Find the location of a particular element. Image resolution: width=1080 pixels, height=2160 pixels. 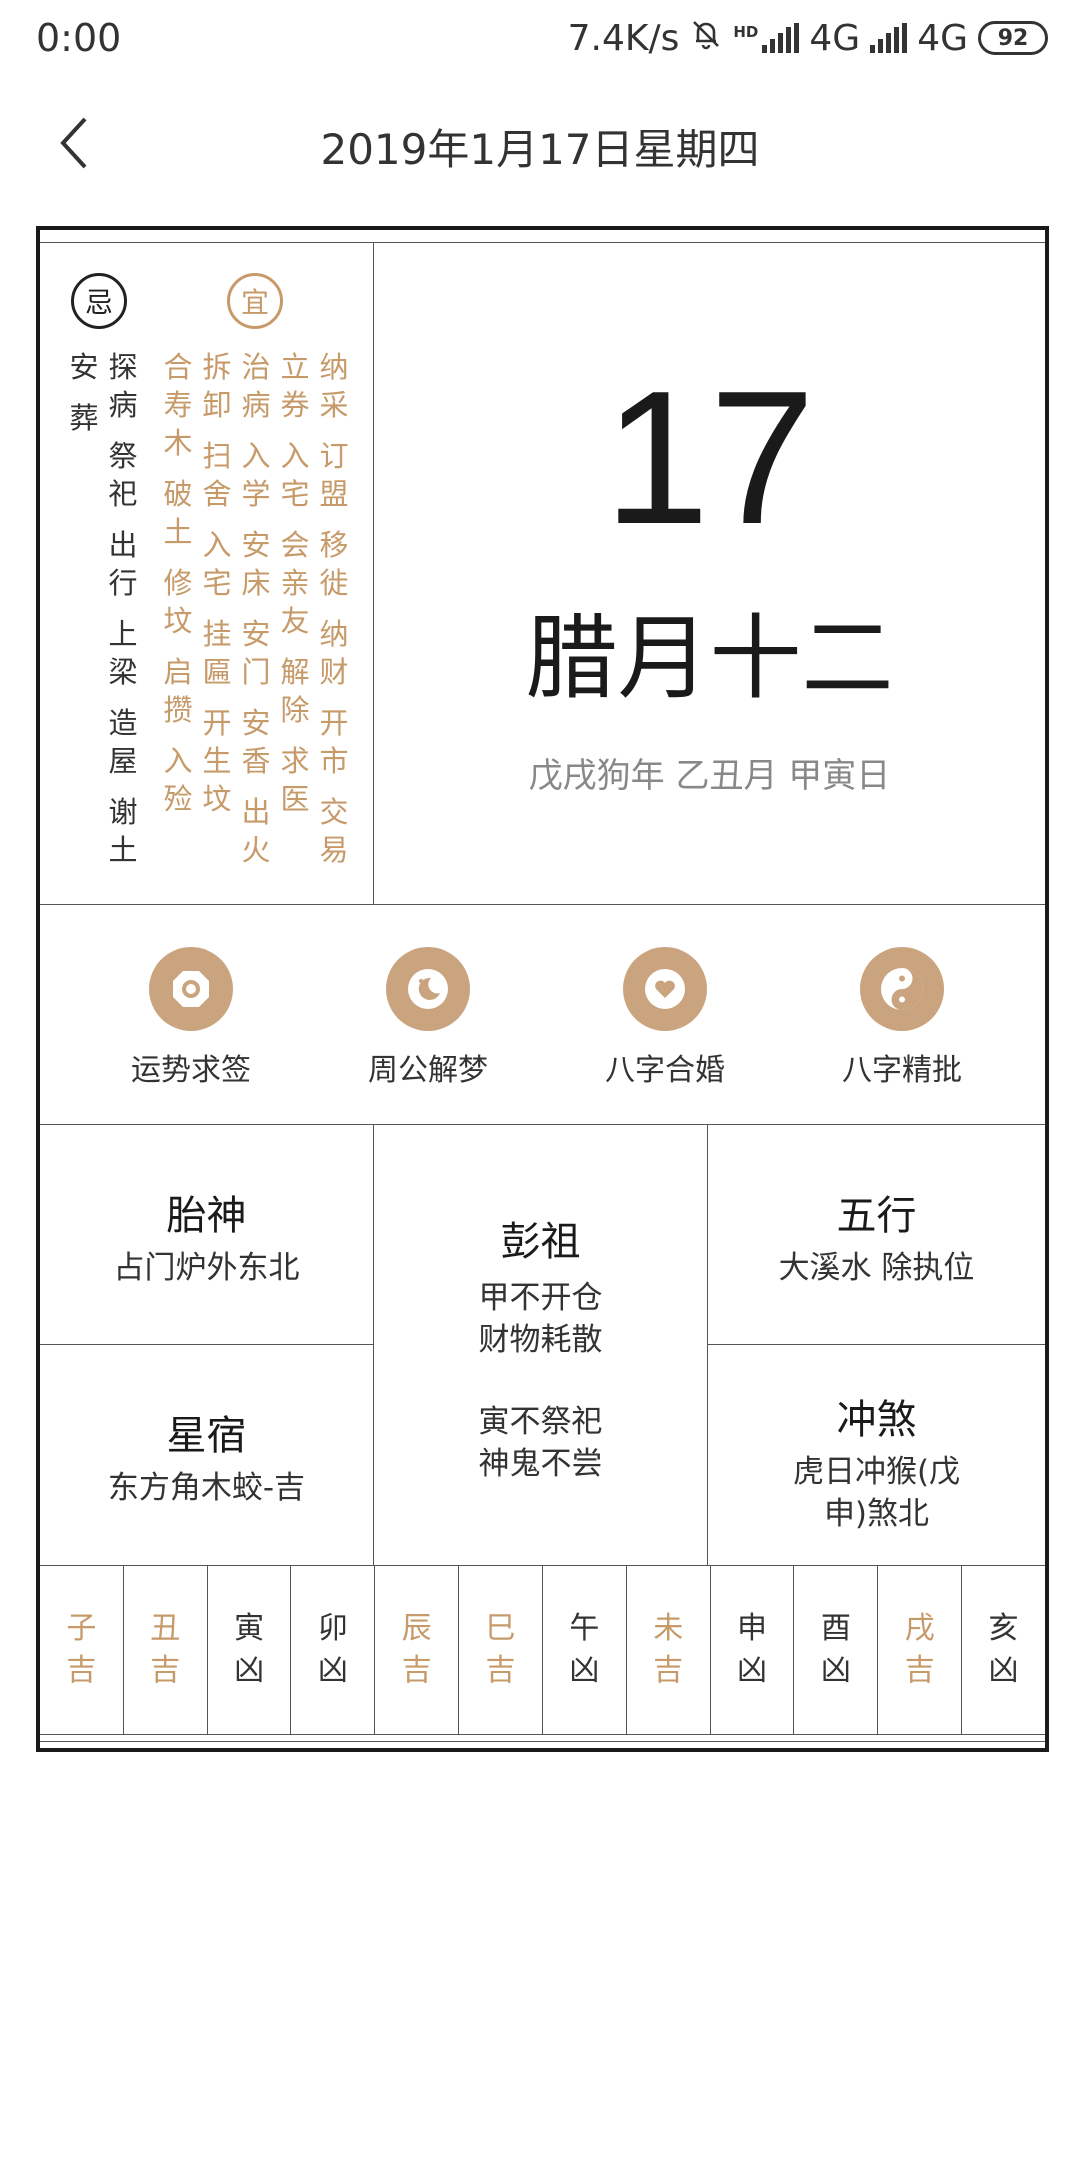

ji-char: 造 is located at coordinates (123, 723).